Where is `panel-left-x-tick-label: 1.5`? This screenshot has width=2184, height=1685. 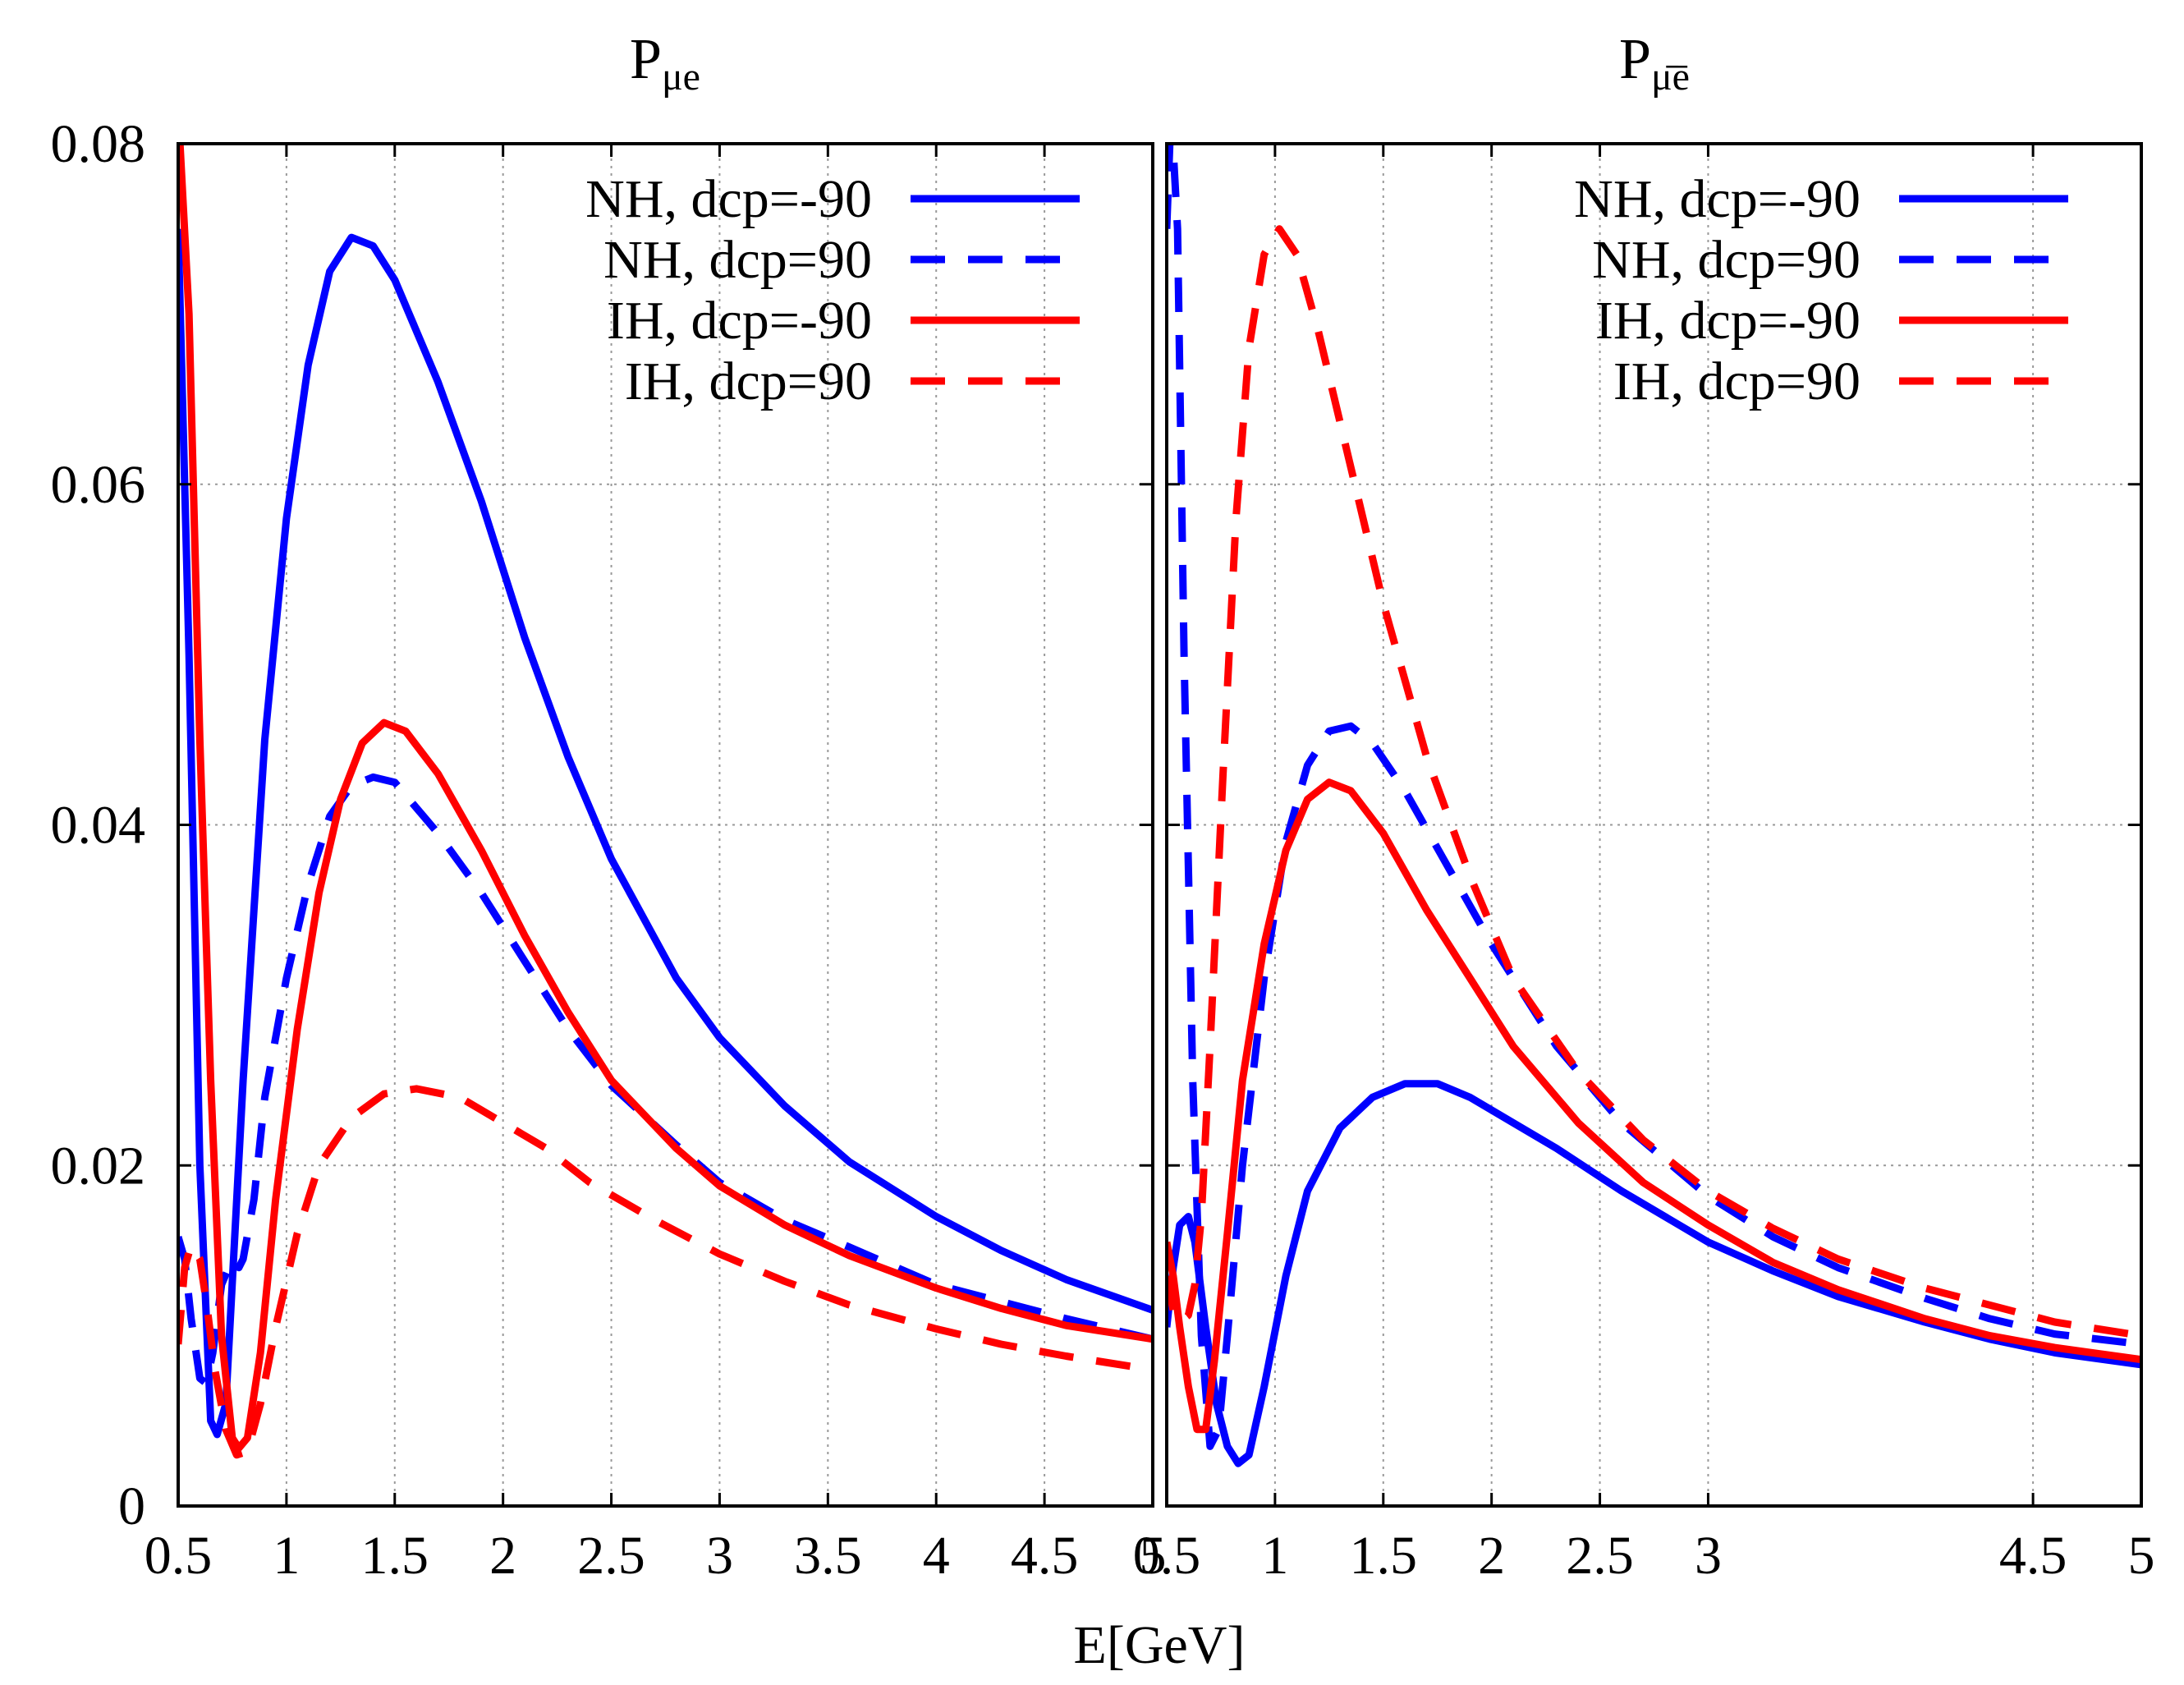
panel-left-x-tick-label: 1.5 is located at coordinates (395, 1556).